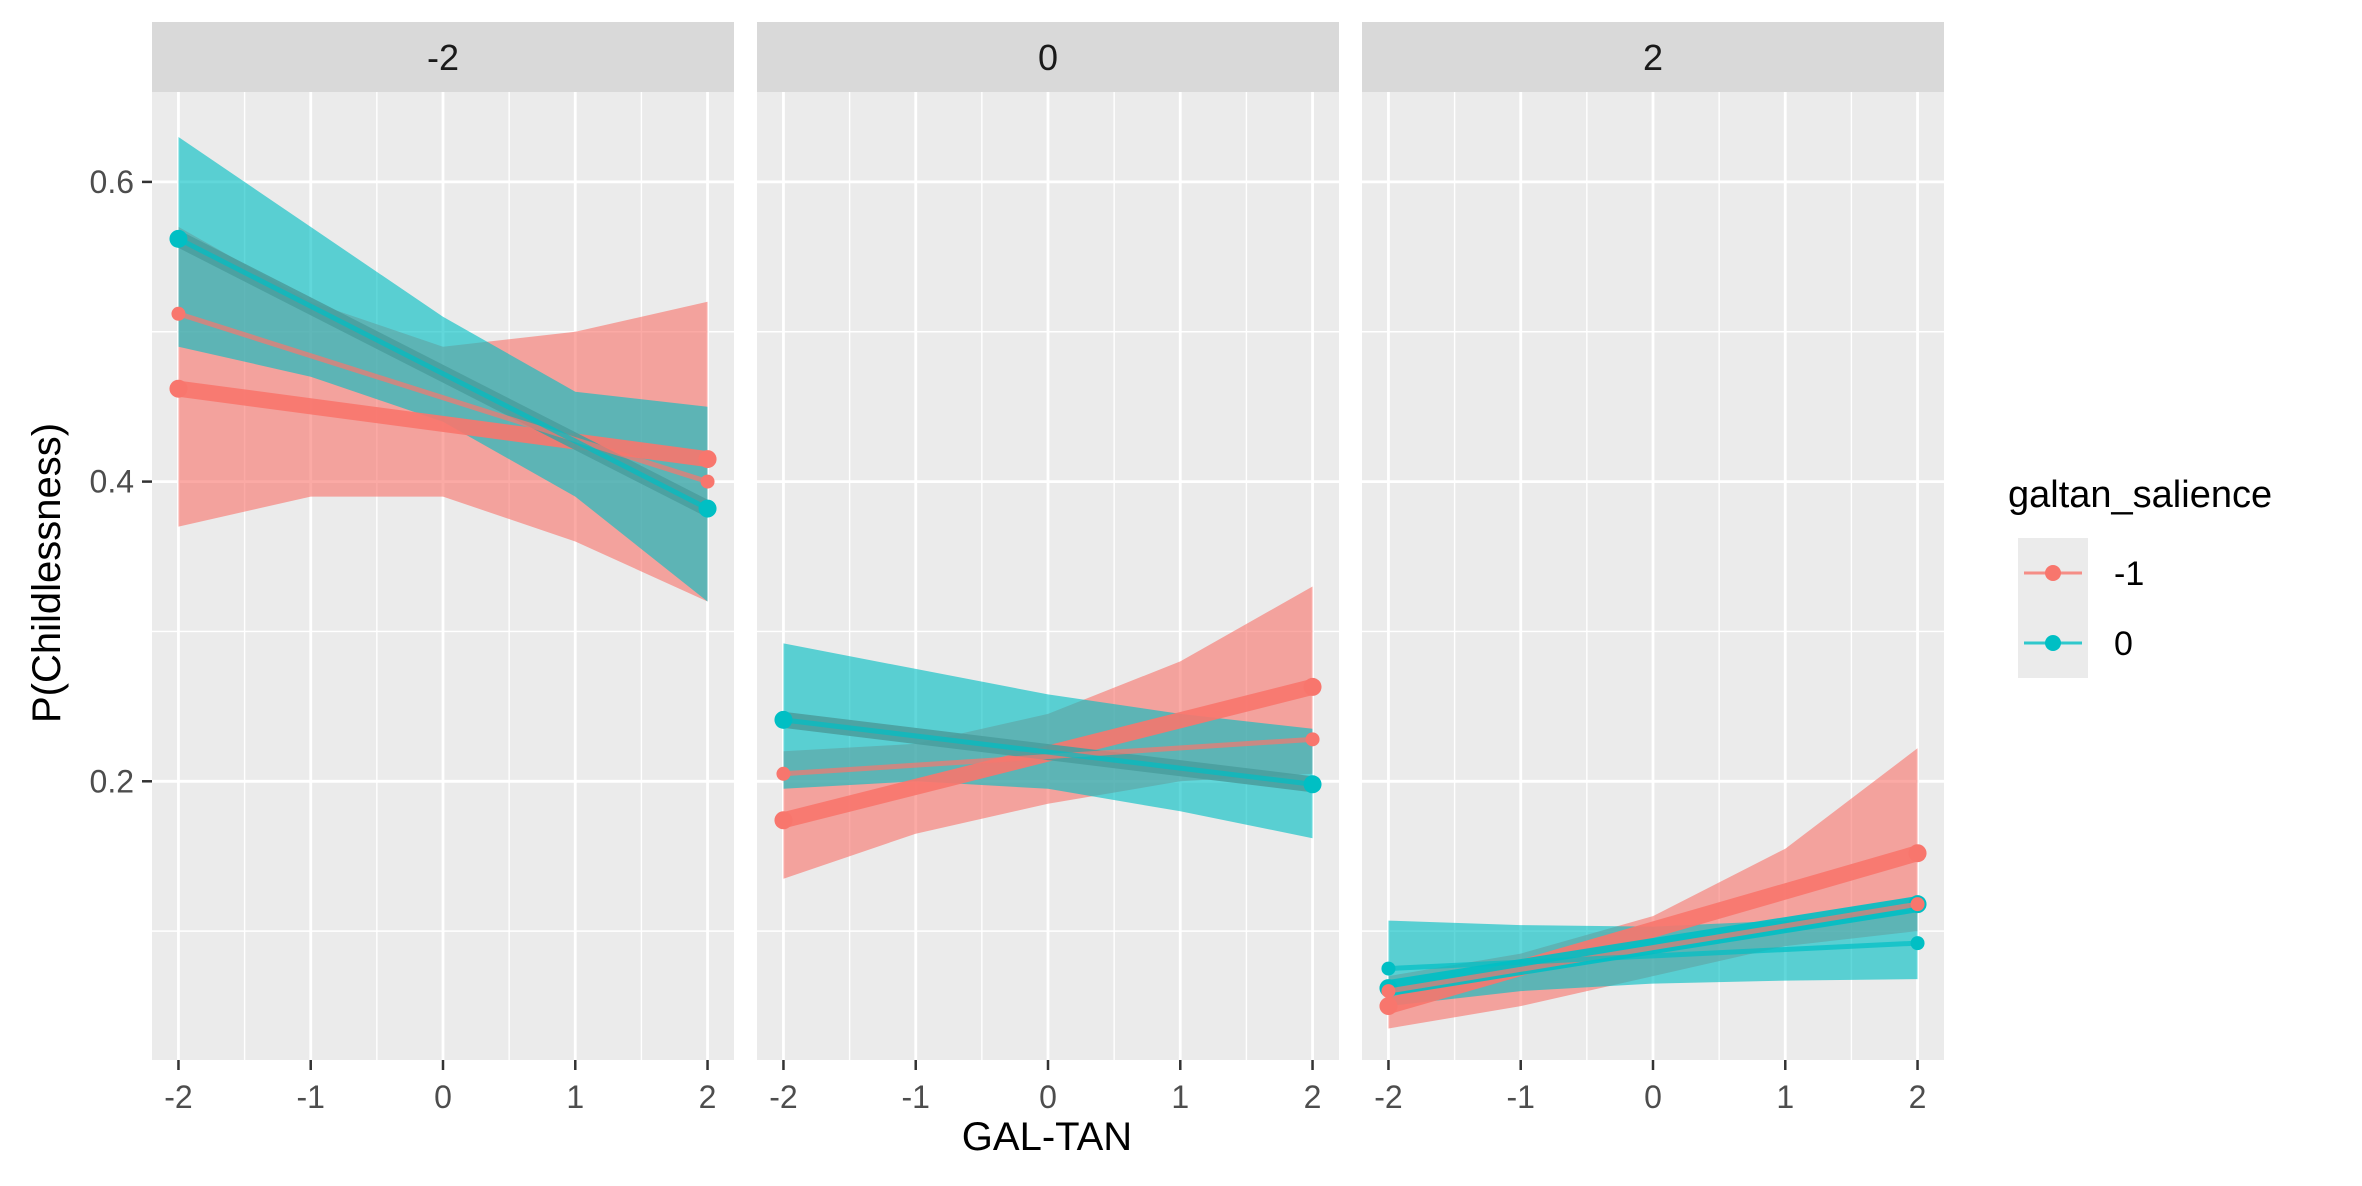 The width and height of the screenshot is (2362, 1186). I want to click on legend-entry-label: -1, so click(2129, 574).